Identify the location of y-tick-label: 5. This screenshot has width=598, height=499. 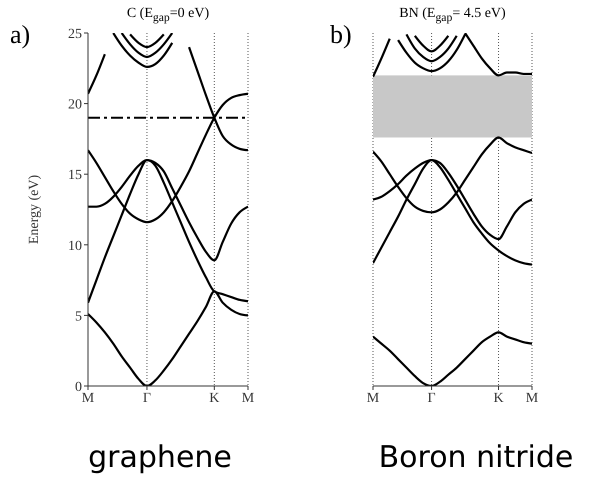
(78, 316).